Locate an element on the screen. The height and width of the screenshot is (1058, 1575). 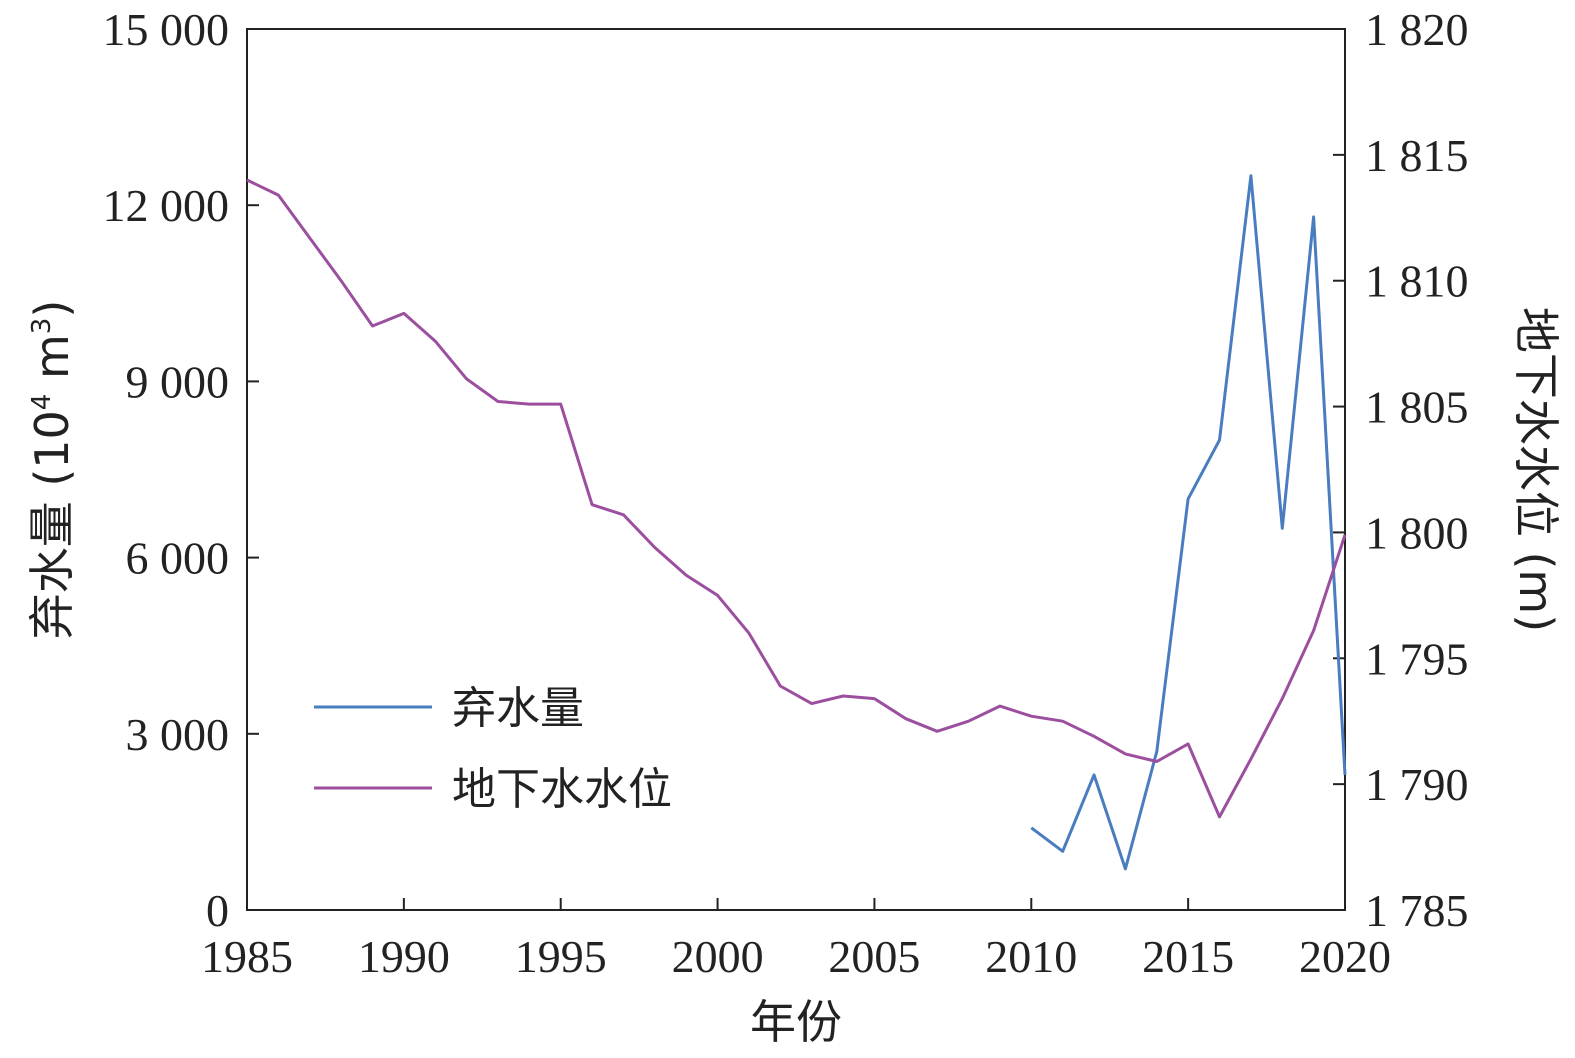
left-y-tick-label: 12 000 is located at coordinates (166, 205).